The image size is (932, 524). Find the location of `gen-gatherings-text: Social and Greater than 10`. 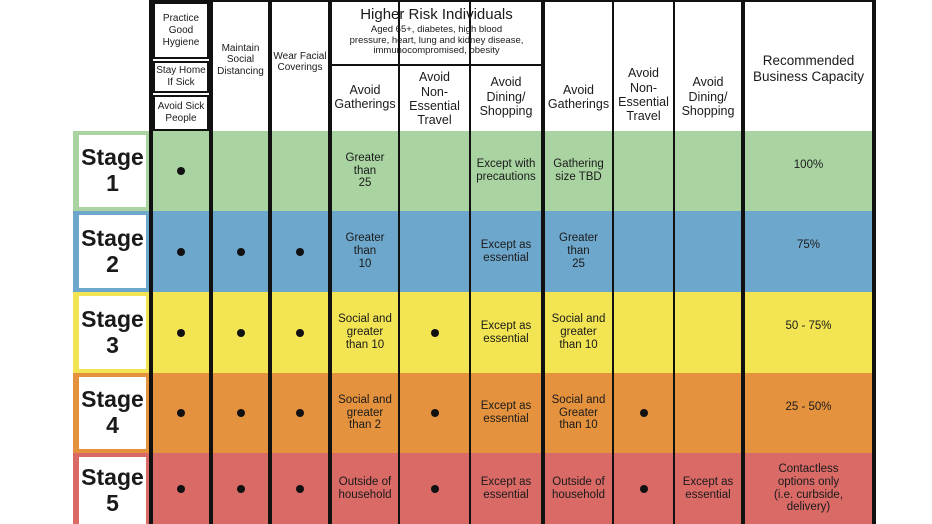

gen-gatherings-text: Social and Greater than 10 is located at coordinates (578, 412).